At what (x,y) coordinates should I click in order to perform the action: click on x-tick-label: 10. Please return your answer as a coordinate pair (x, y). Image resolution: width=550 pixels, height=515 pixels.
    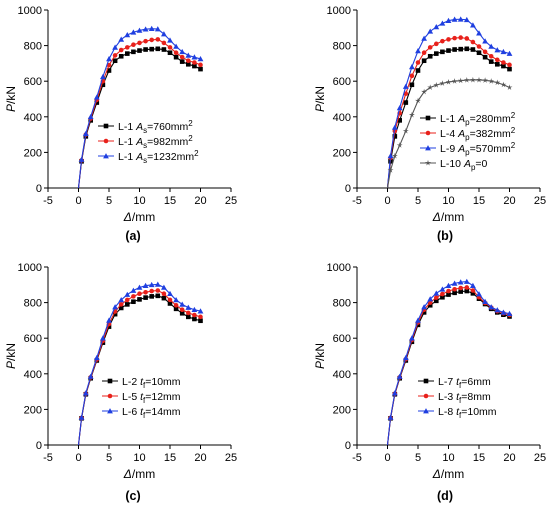
    Looking at the image, I should click on (139, 458).